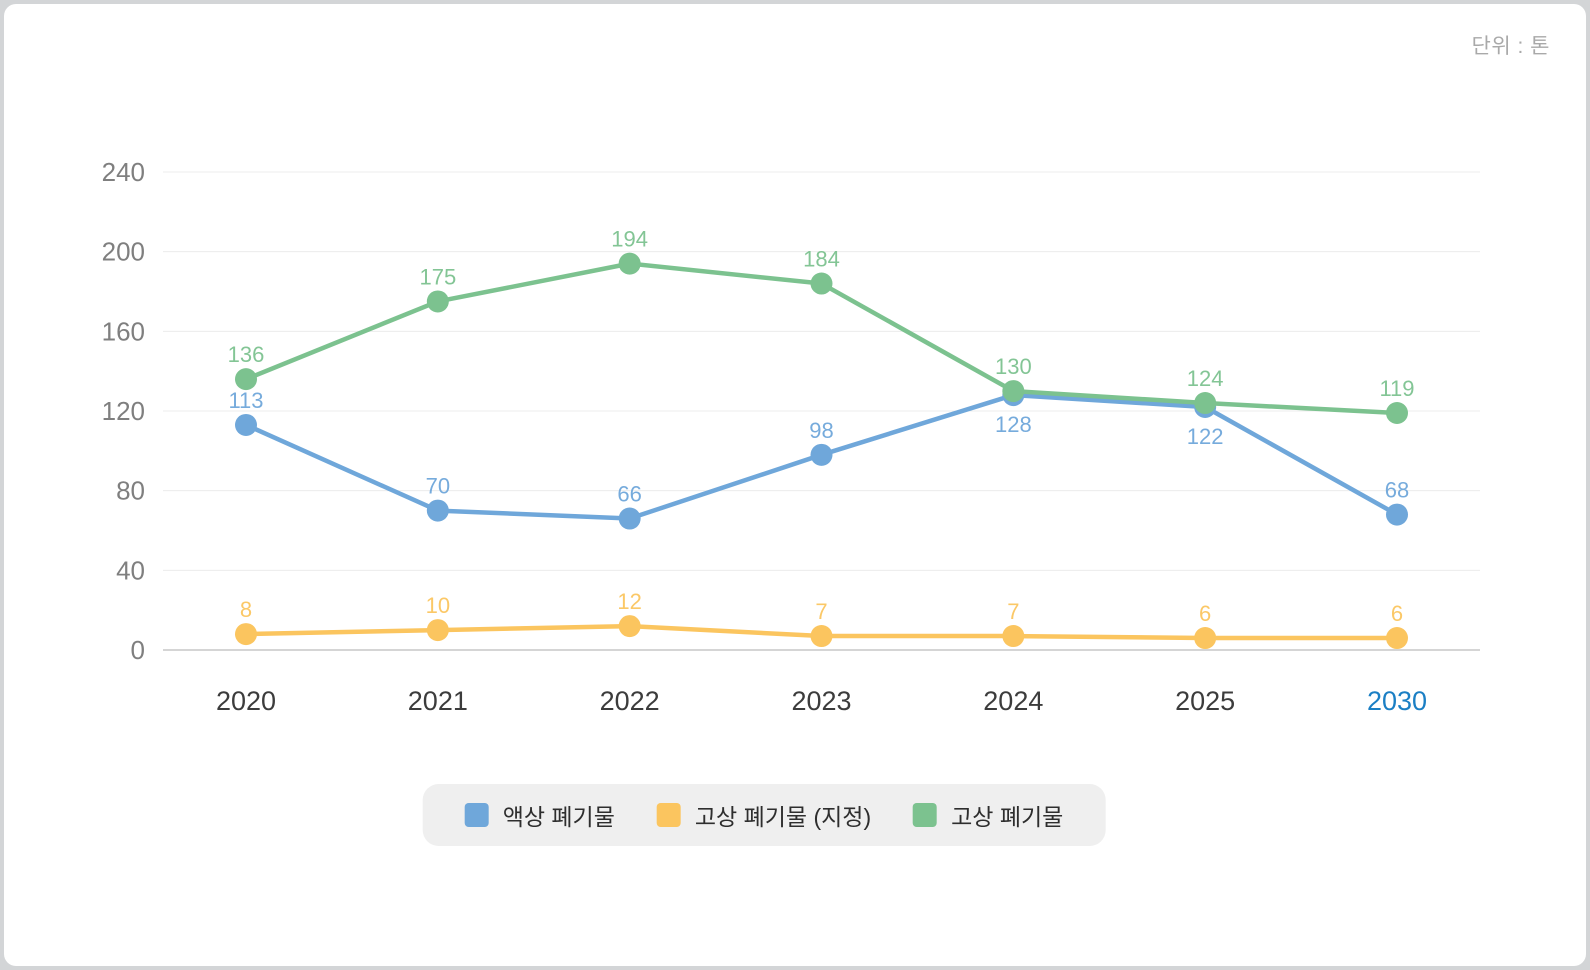 This screenshot has height=970, width=1590. What do you see at coordinates (821, 701) in the screenshot?
I see `x-axis-label: 2023` at bounding box center [821, 701].